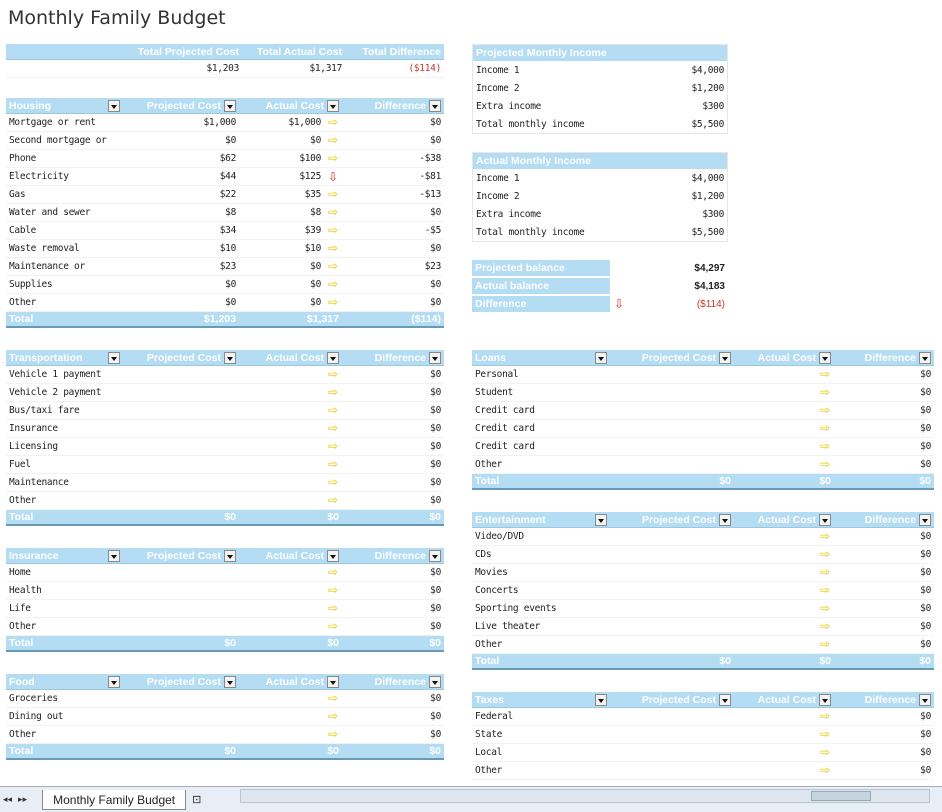 Image resolution: width=942 pixels, height=812 pixels. Describe the element at coordinates (703, 753) in the screenshot. I see `table-row: Local ⇨ $0` at that location.